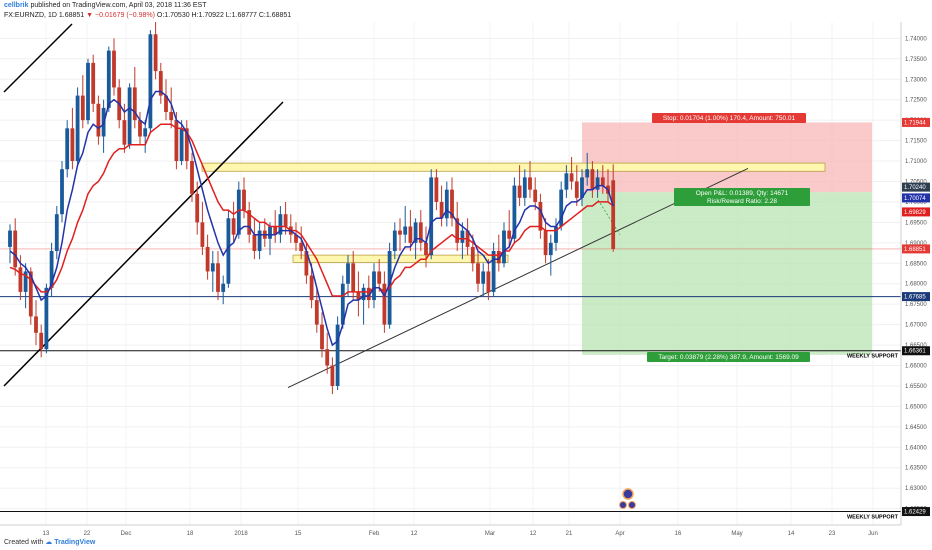 This screenshot has width=932, height=550. What do you see at coordinates (513, 167) in the screenshot?
I see `resistance-zone` at bounding box center [513, 167].